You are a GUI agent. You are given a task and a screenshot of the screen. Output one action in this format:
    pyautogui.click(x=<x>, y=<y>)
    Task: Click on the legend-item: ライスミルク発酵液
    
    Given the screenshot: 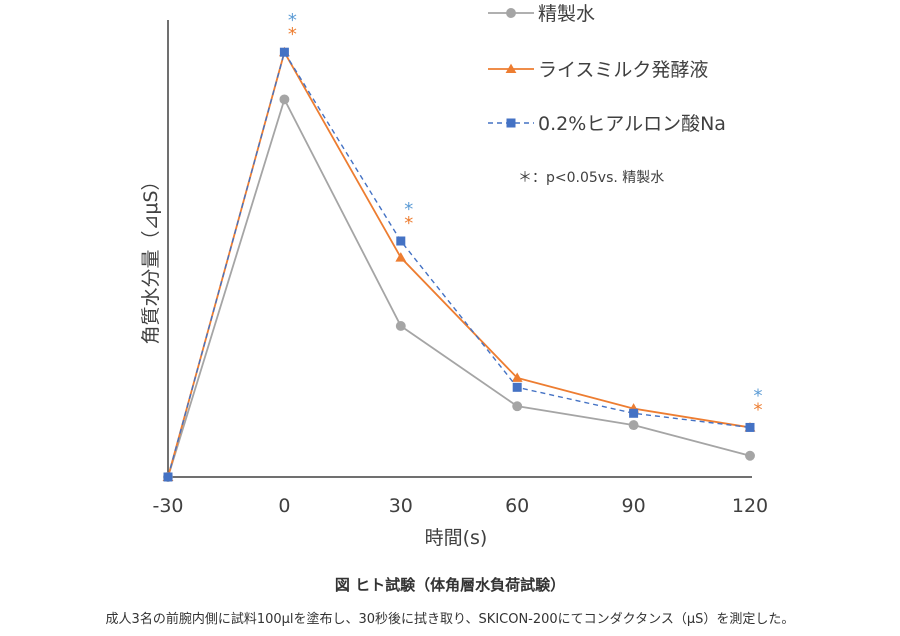 What is the action you would take?
    pyautogui.click(x=598, y=70)
    